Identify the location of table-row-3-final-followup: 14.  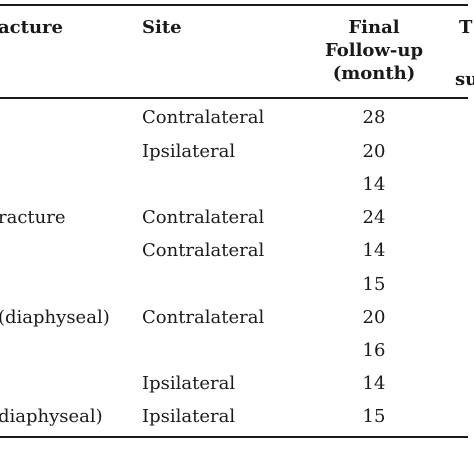
(374, 184).